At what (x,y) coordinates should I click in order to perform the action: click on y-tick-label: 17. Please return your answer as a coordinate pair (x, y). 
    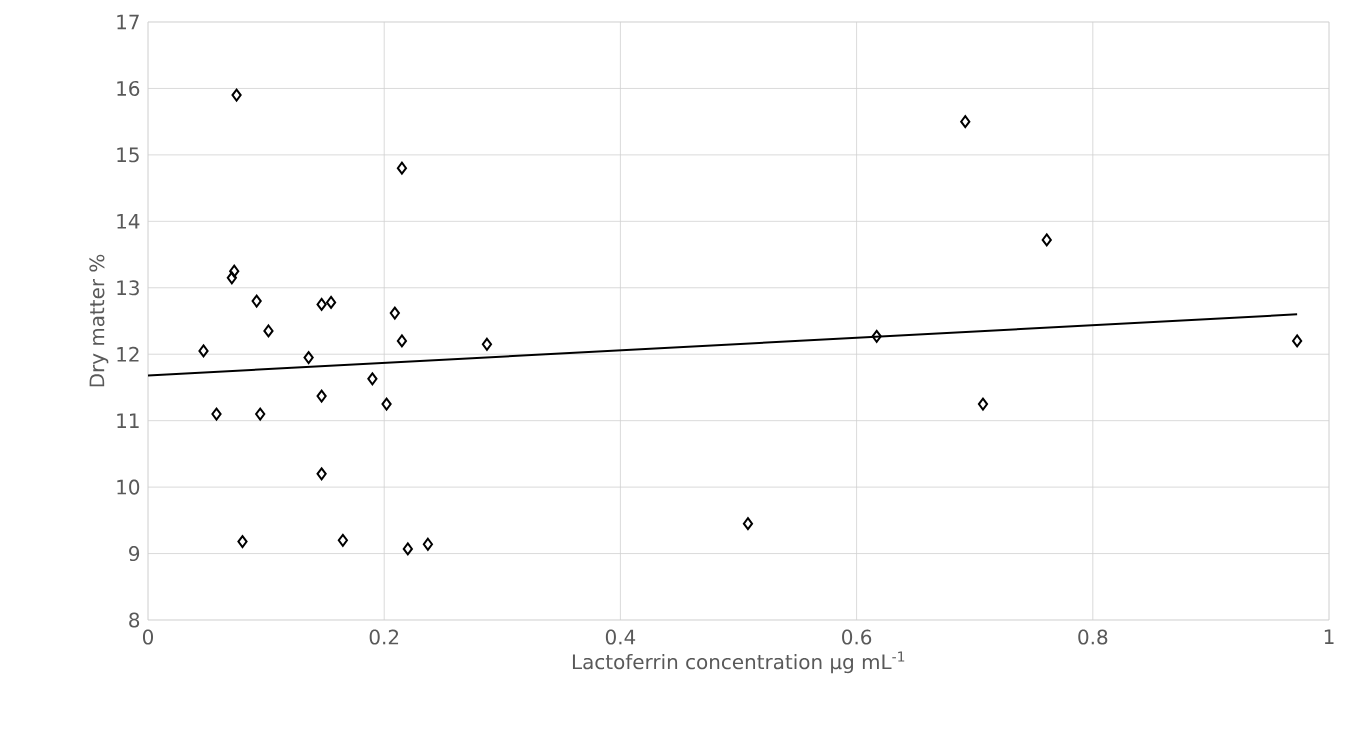
    Looking at the image, I should click on (128, 22).